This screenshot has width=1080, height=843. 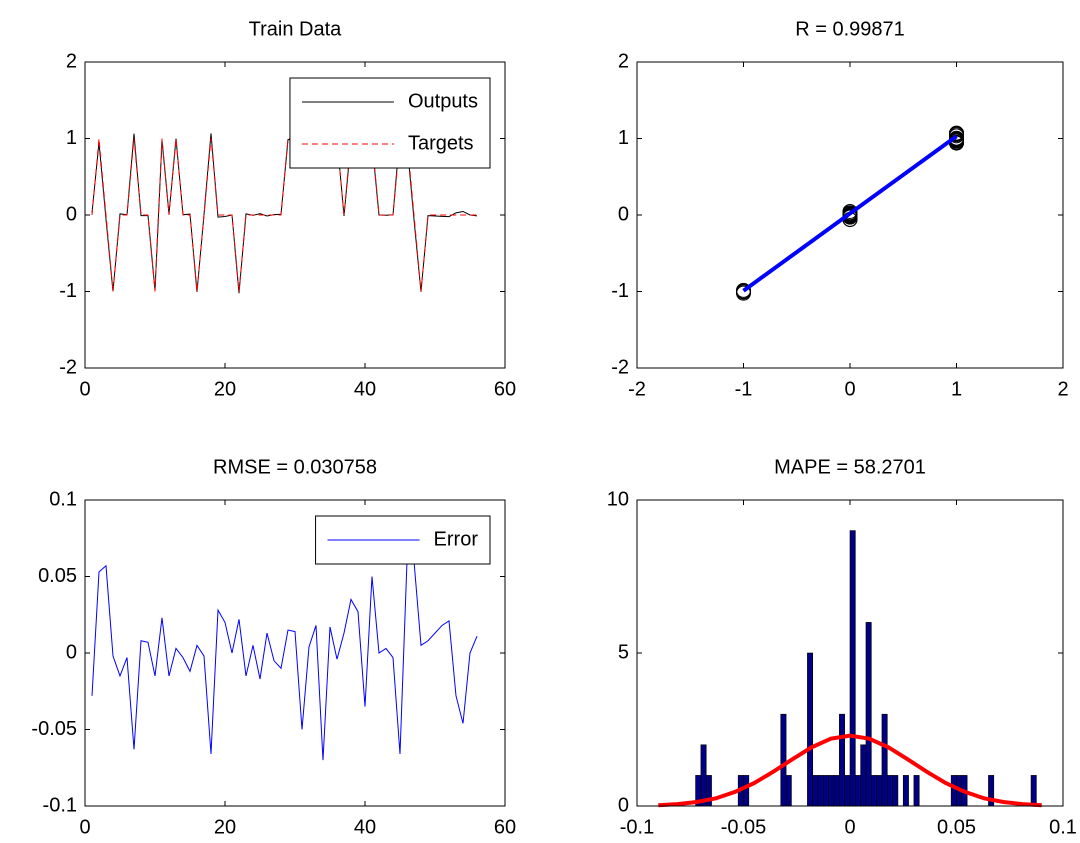 I want to click on chart-title: R = 0.99871, so click(x=850, y=29).